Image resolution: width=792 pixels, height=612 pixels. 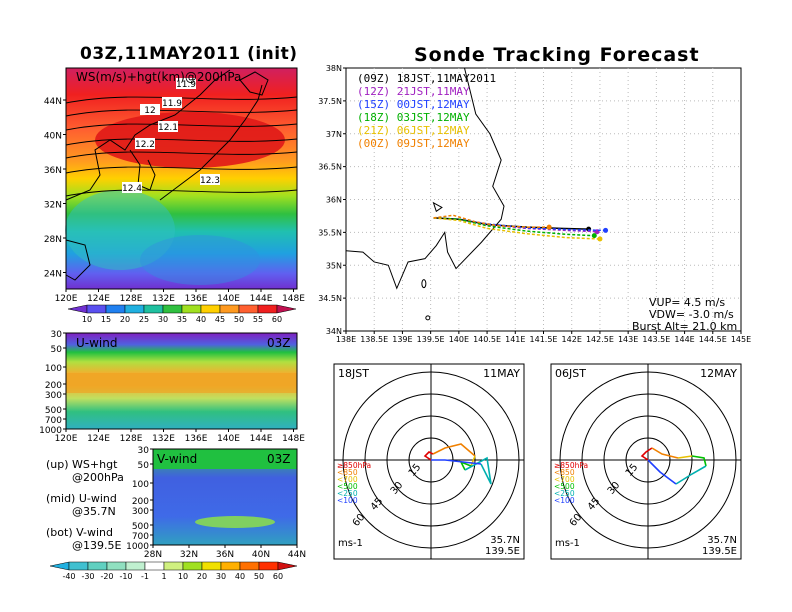 I want to click on uwind-p-tick-label: 1000, so click(x=50, y=431).